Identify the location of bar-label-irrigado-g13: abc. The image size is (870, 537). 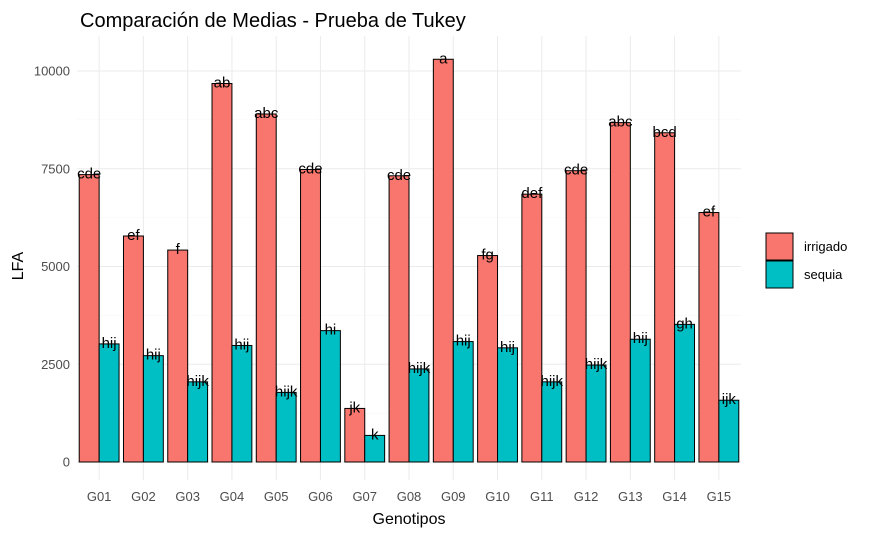
(620, 122).